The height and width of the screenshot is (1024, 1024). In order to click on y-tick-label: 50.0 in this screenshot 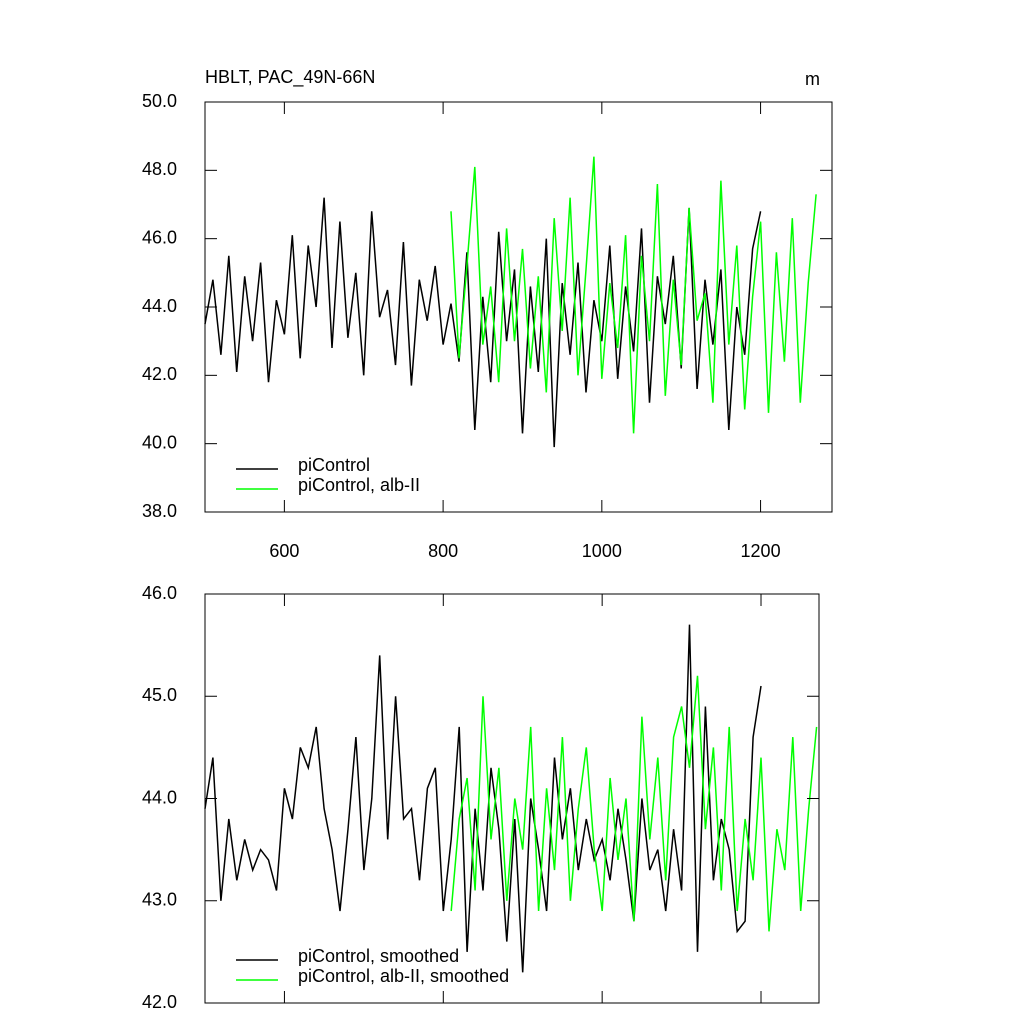, I will do `click(159, 101)`.